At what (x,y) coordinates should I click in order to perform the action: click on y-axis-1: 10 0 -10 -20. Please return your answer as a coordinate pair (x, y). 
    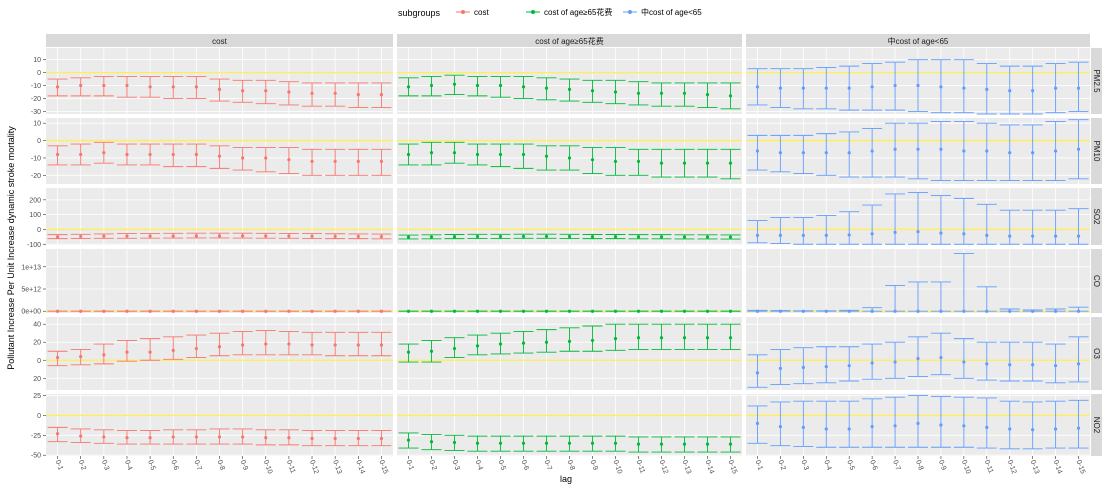
    Looking at the image, I should click on (38, 150).